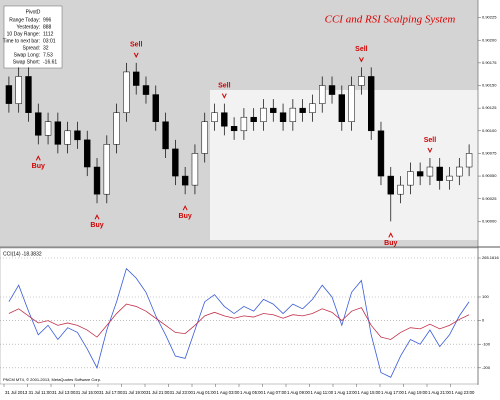 Image resolution: width=500 pixels, height=400 pixels. Describe the element at coordinates (417, 392) in the screenshot. I see `x-tick-label: 1 Aug 19:00` at that location.